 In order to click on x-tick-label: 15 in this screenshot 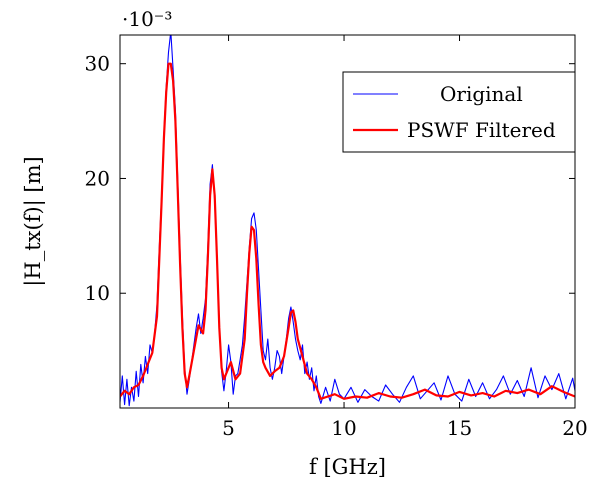, I will do `click(459, 428)`.